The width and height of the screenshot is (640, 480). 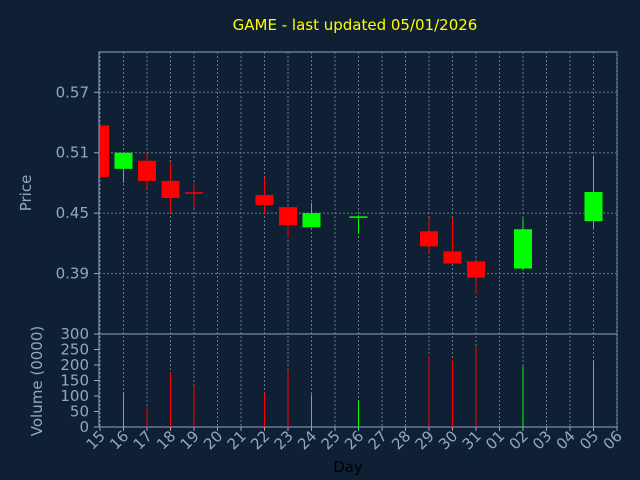 What do you see at coordinates (237, 440) in the screenshot?
I see `x-tick-label: 21` at bounding box center [237, 440].